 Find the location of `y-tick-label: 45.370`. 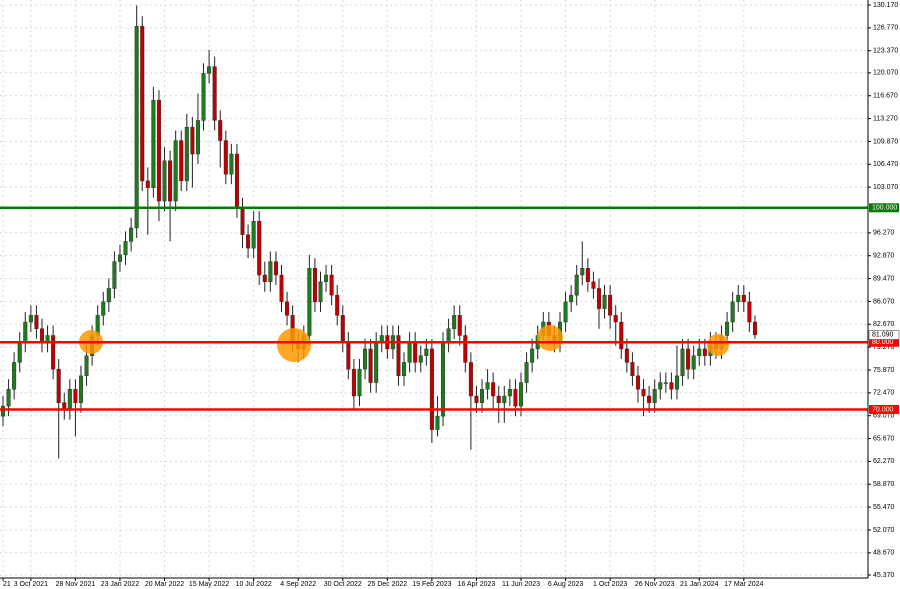

y-tick-label: 45.370 is located at coordinates (884, 575).